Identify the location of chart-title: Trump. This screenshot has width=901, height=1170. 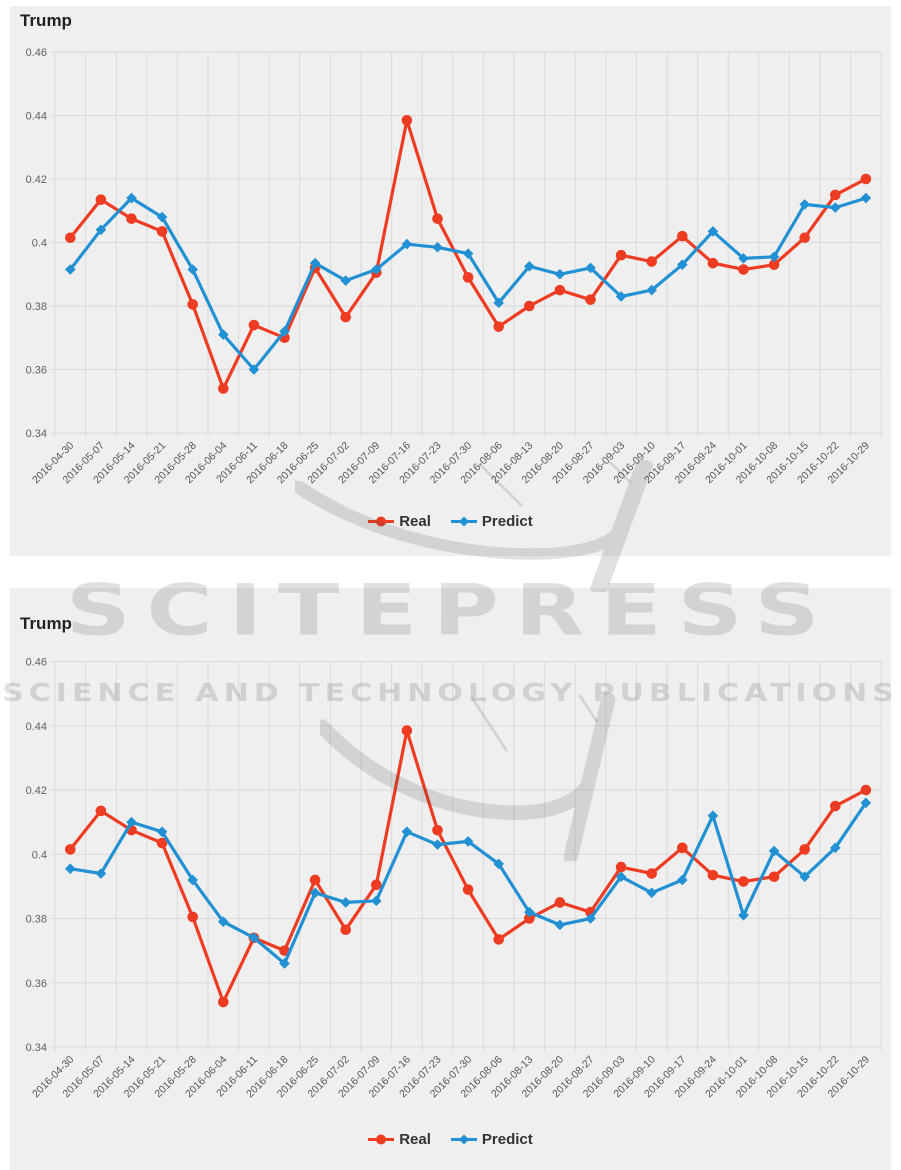
(46, 20).